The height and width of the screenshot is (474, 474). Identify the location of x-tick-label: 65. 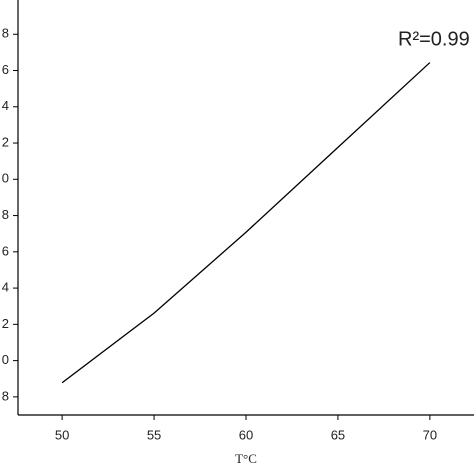
(338, 434).